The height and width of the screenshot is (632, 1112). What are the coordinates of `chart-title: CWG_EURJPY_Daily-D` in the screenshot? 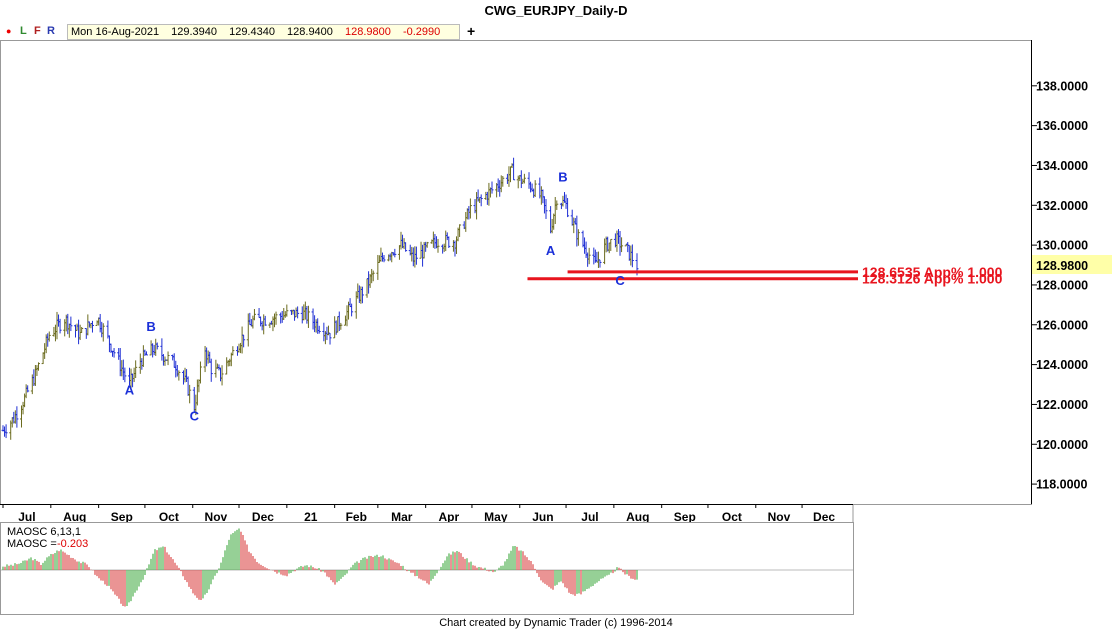 It's located at (556, 10).